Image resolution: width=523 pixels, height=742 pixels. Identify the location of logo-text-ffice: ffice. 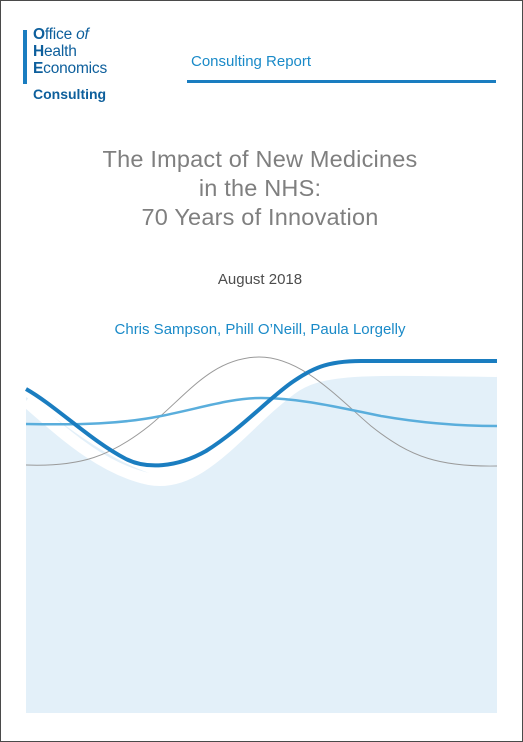
(60, 34).